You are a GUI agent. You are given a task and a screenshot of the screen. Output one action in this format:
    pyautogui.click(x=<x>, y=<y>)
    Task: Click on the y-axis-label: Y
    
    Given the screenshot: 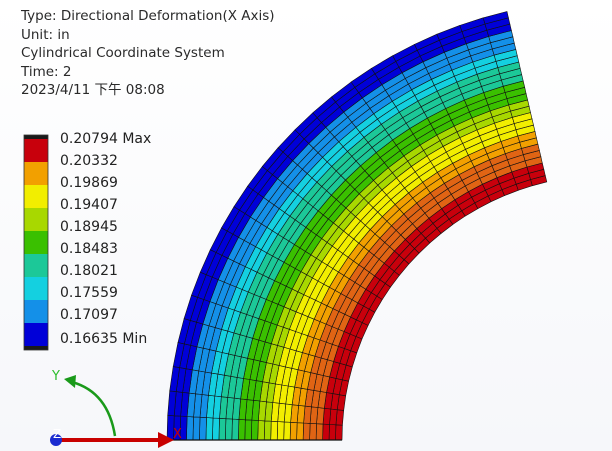 What is the action you would take?
    pyautogui.click(x=55, y=376)
    